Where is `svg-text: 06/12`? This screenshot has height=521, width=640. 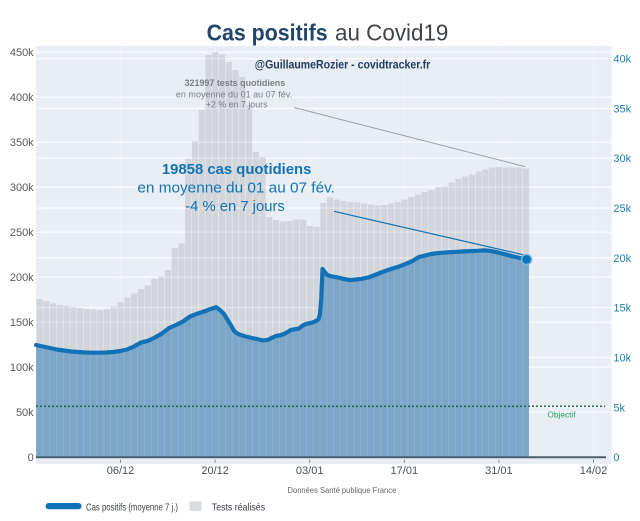
svg-text: 06/12 is located at coordinates (121, 471).